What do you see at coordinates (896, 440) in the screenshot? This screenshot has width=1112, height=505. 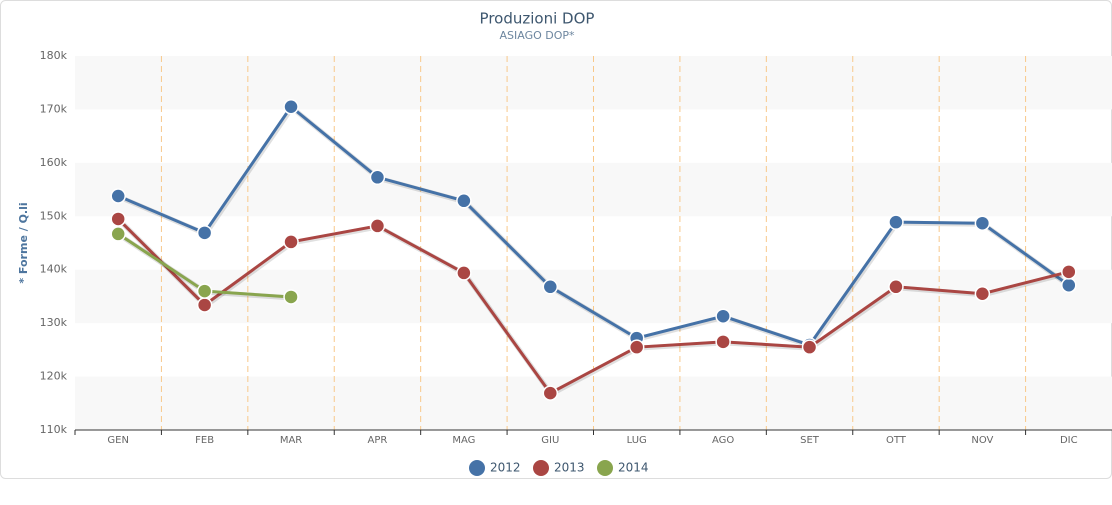 I see `x-tick-label: OTT` at bounding box center [896, 440].